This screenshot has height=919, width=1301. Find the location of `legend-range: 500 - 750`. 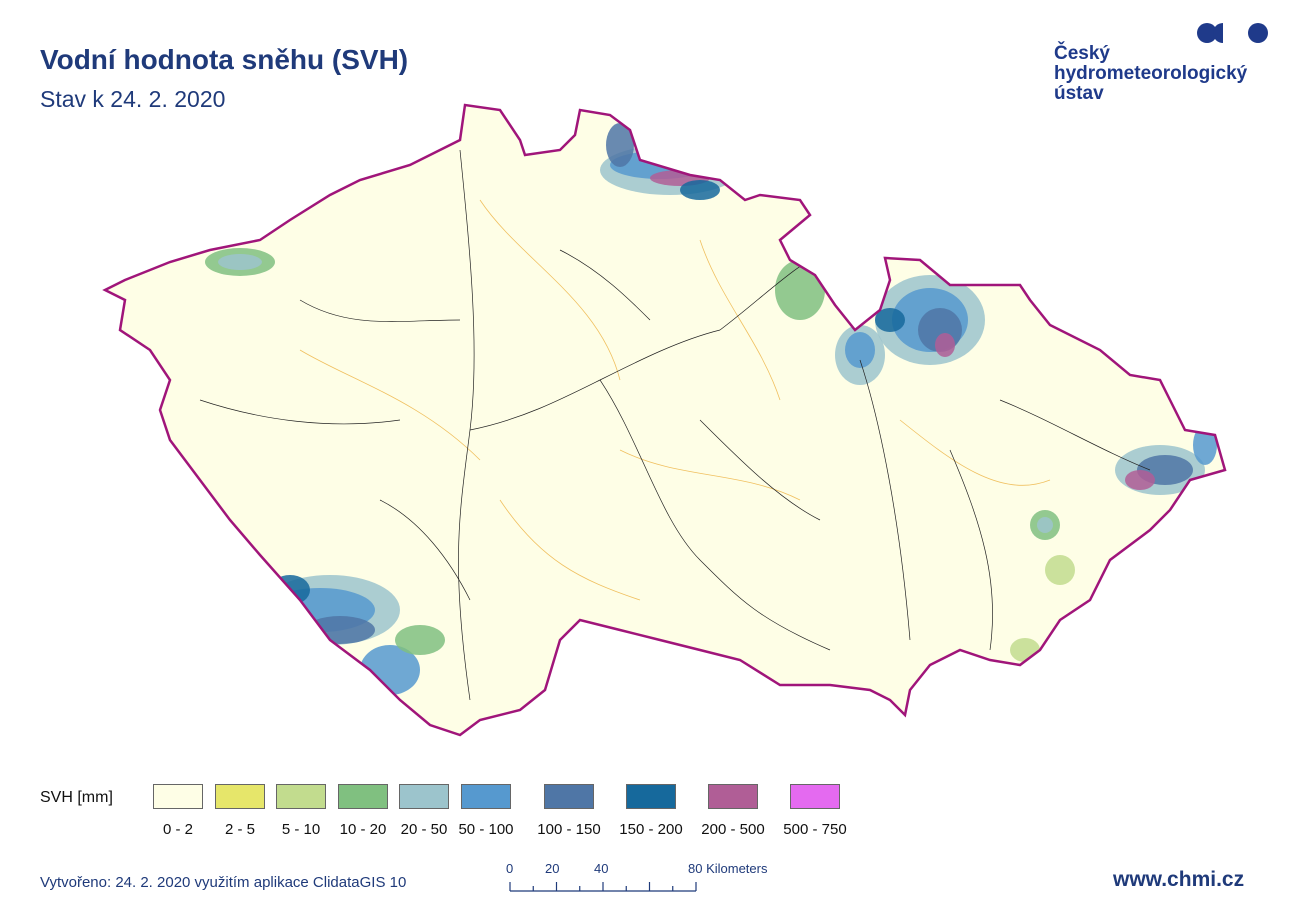

legend-range: 500 - 750 is located at coordinates (815, 829).